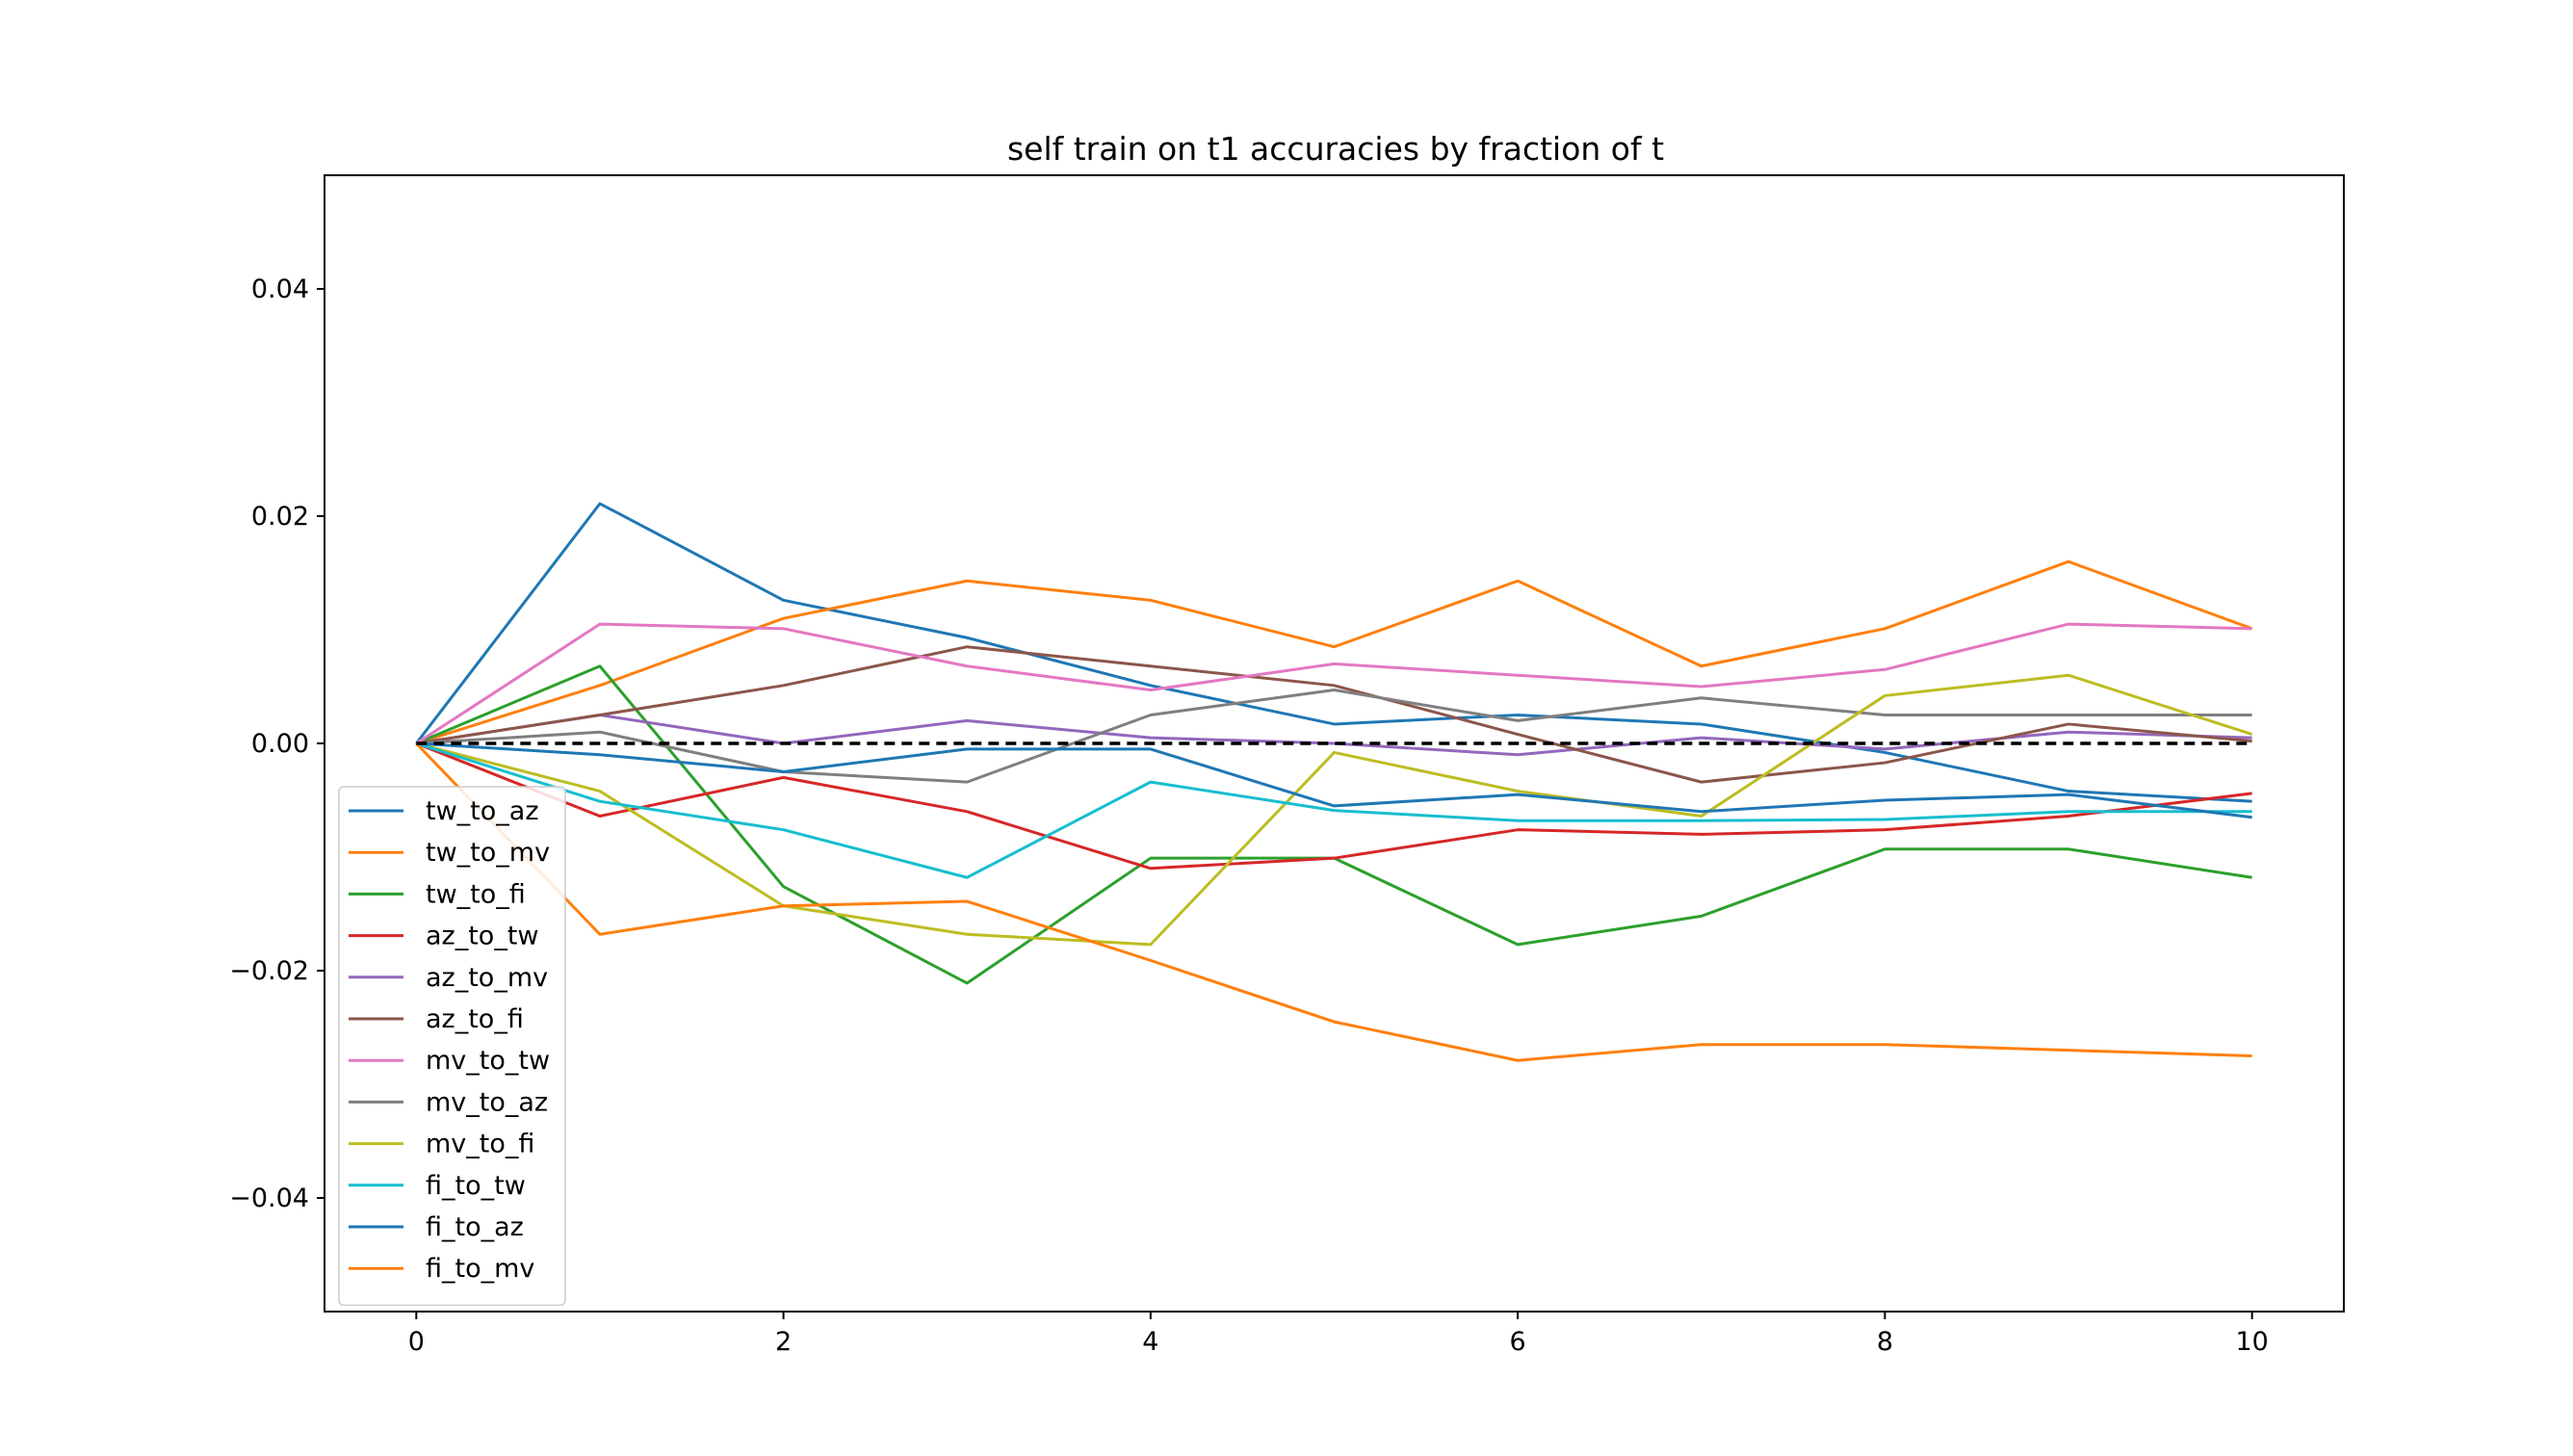  What do you see at coordinates (269, 1198) in the screenshot?
I see `y-tick-label: −0.04` at bounding box center [269, 1198].